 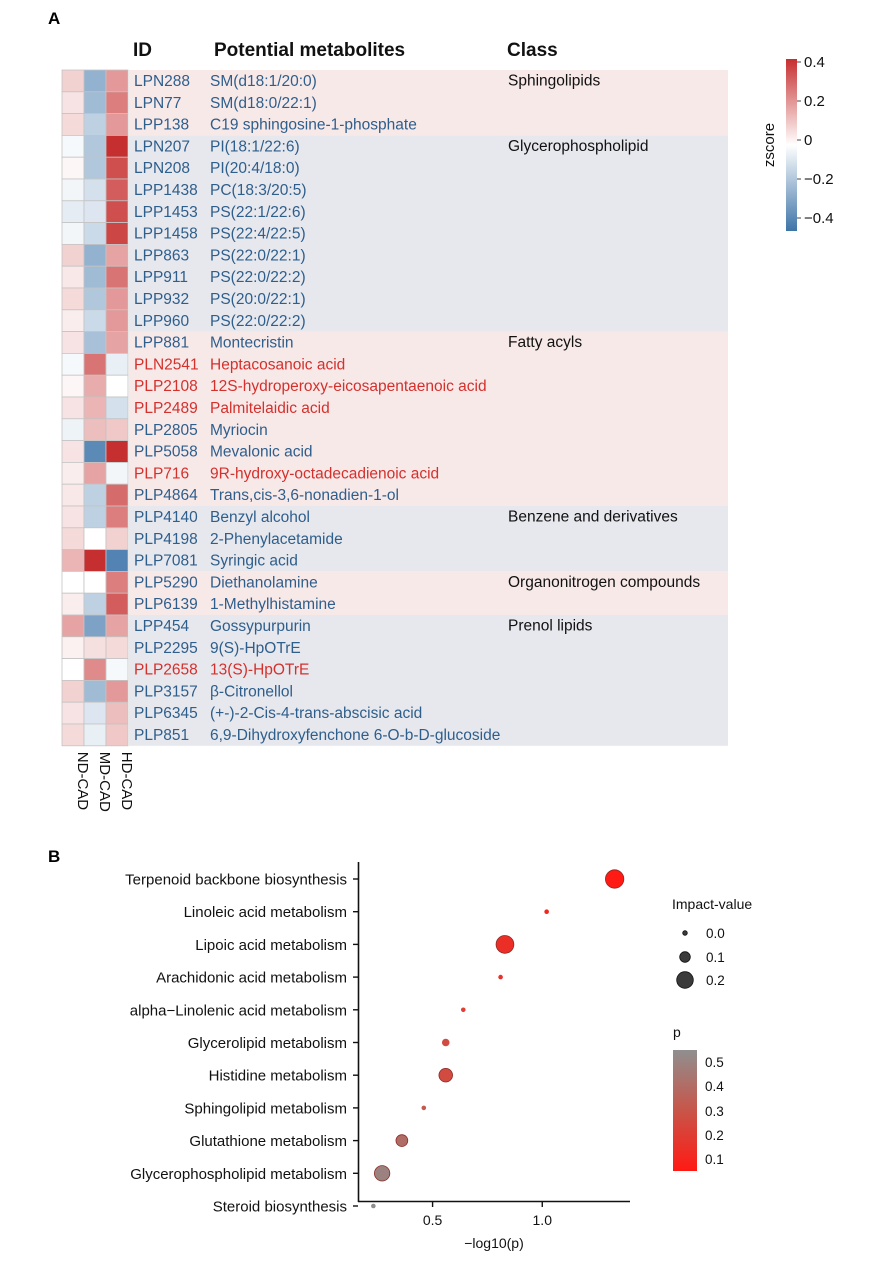 What do you see at coordinates (715, 957) in the screenshot?
I see `impact-legend-label: 0.1` at bounding box center [715, 957].